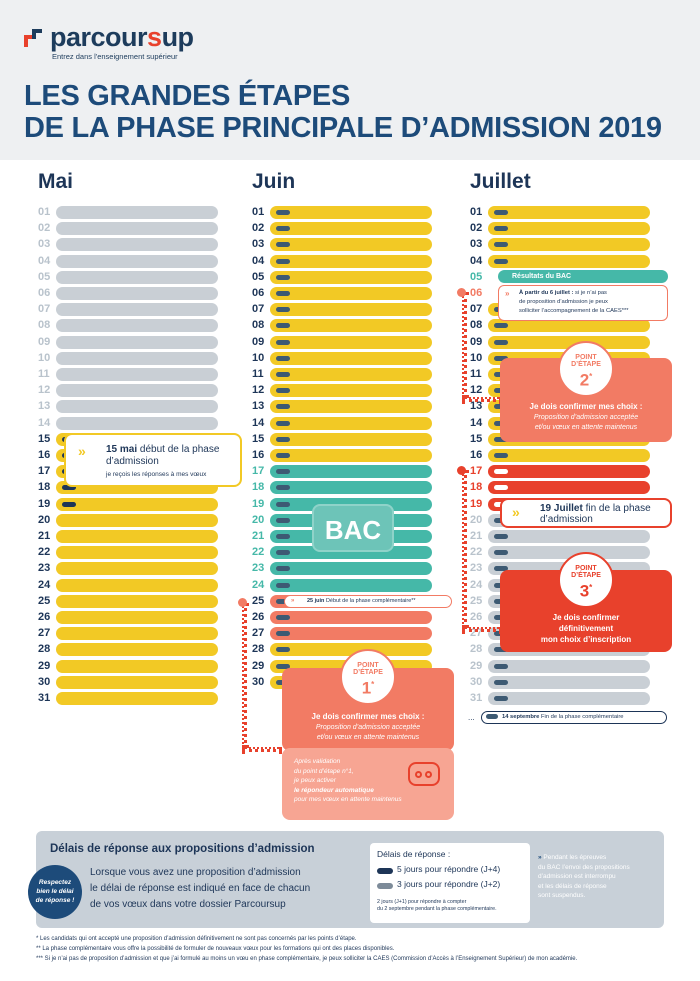 This screenshot has height=981, width=700. Describe the element at coordinates (35, 38) in the screenshot. I see `logo-arrows-icon` at that location.